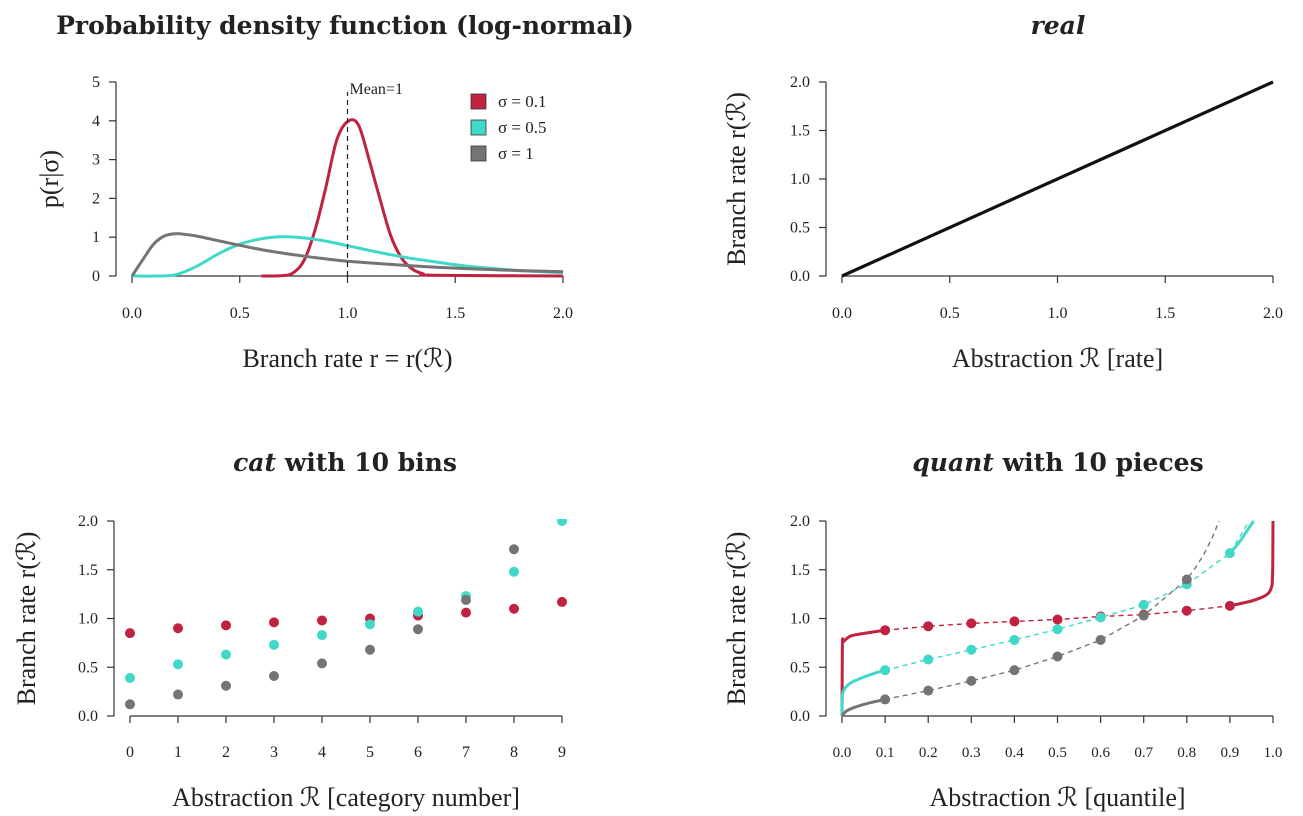 The image size is (1303, 816). What do you see at coordinates (1100, 753) in the screenshot?
I see `x-tick-label: 0.6` at bounding box center [1100, 753].